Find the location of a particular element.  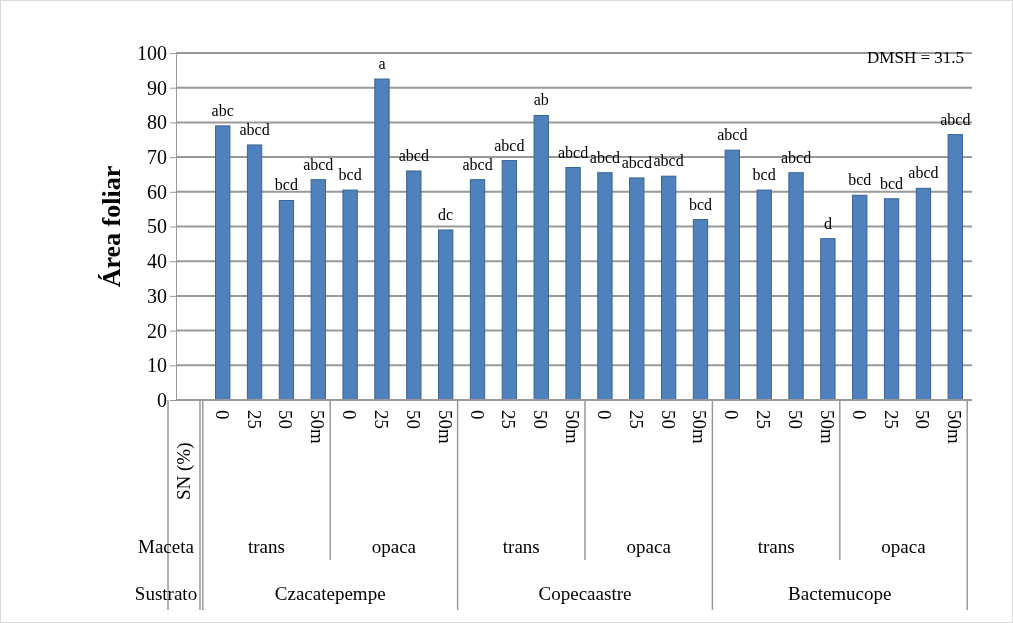

y-tick-label: 80 is located at coordinates (157, 122).